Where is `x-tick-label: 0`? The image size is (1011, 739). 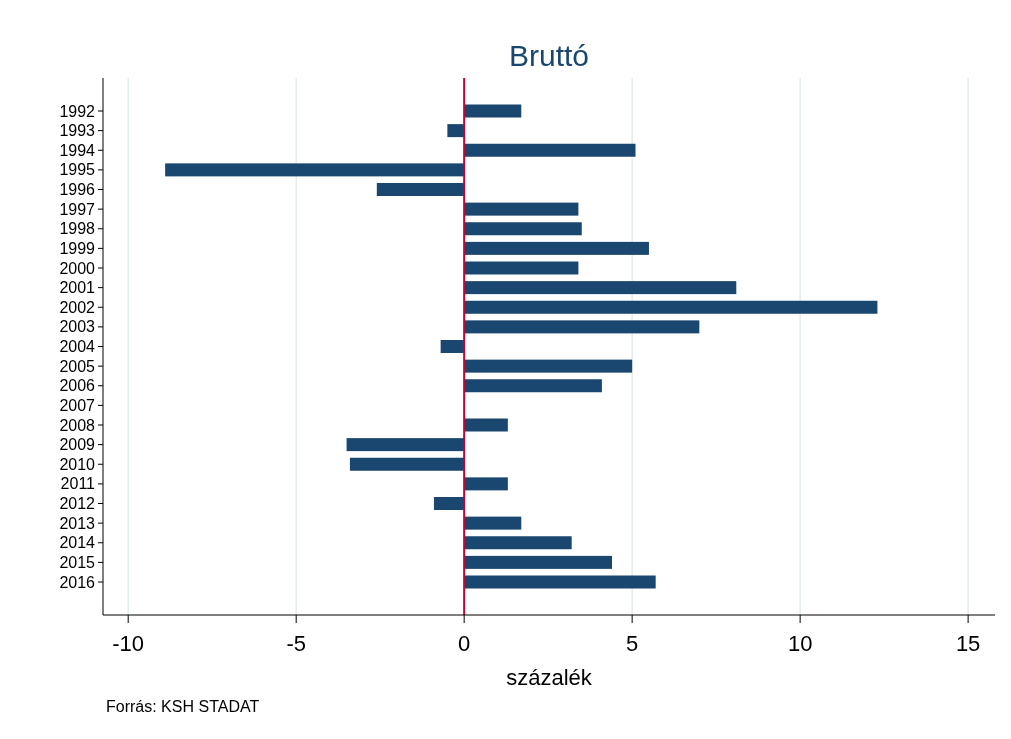 x-tick-label: 0 is located at coordinates (464, 643).